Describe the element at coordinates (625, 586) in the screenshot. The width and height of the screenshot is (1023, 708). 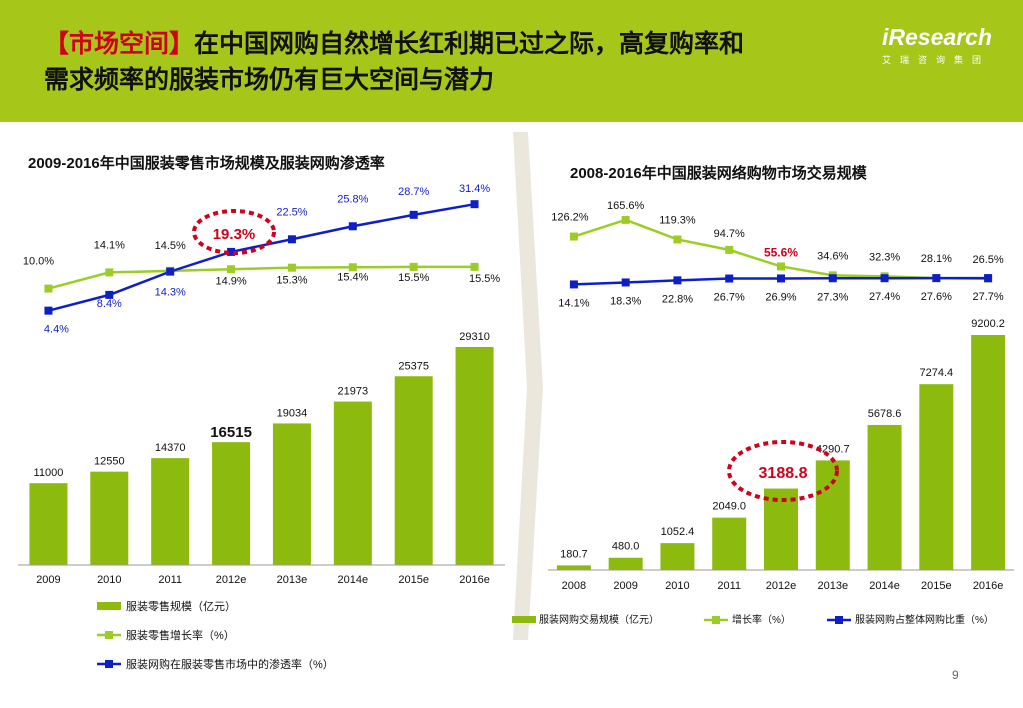
I see `right-x-tick-label: 2009` at that location.